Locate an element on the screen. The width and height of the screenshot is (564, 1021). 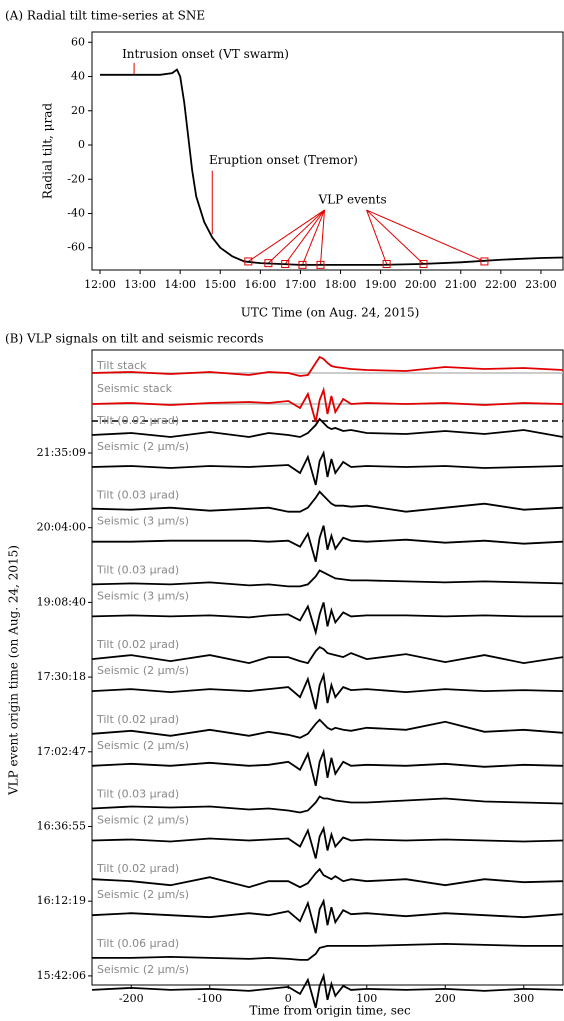
x-tick-label: 18:00 is located at coordinates (341, 284).